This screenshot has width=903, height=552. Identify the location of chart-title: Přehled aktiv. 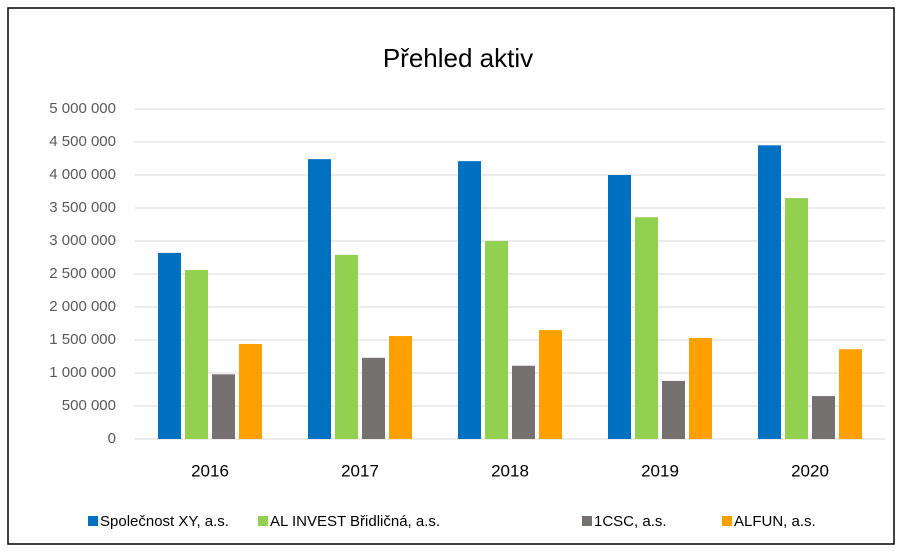
(458, 58).